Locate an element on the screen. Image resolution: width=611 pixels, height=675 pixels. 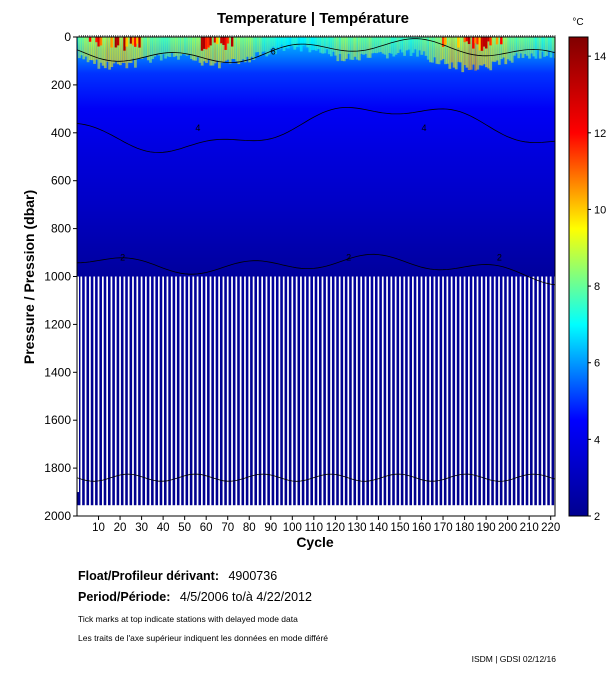
y-tick-label: 600 is located at coordinates (61, 181).